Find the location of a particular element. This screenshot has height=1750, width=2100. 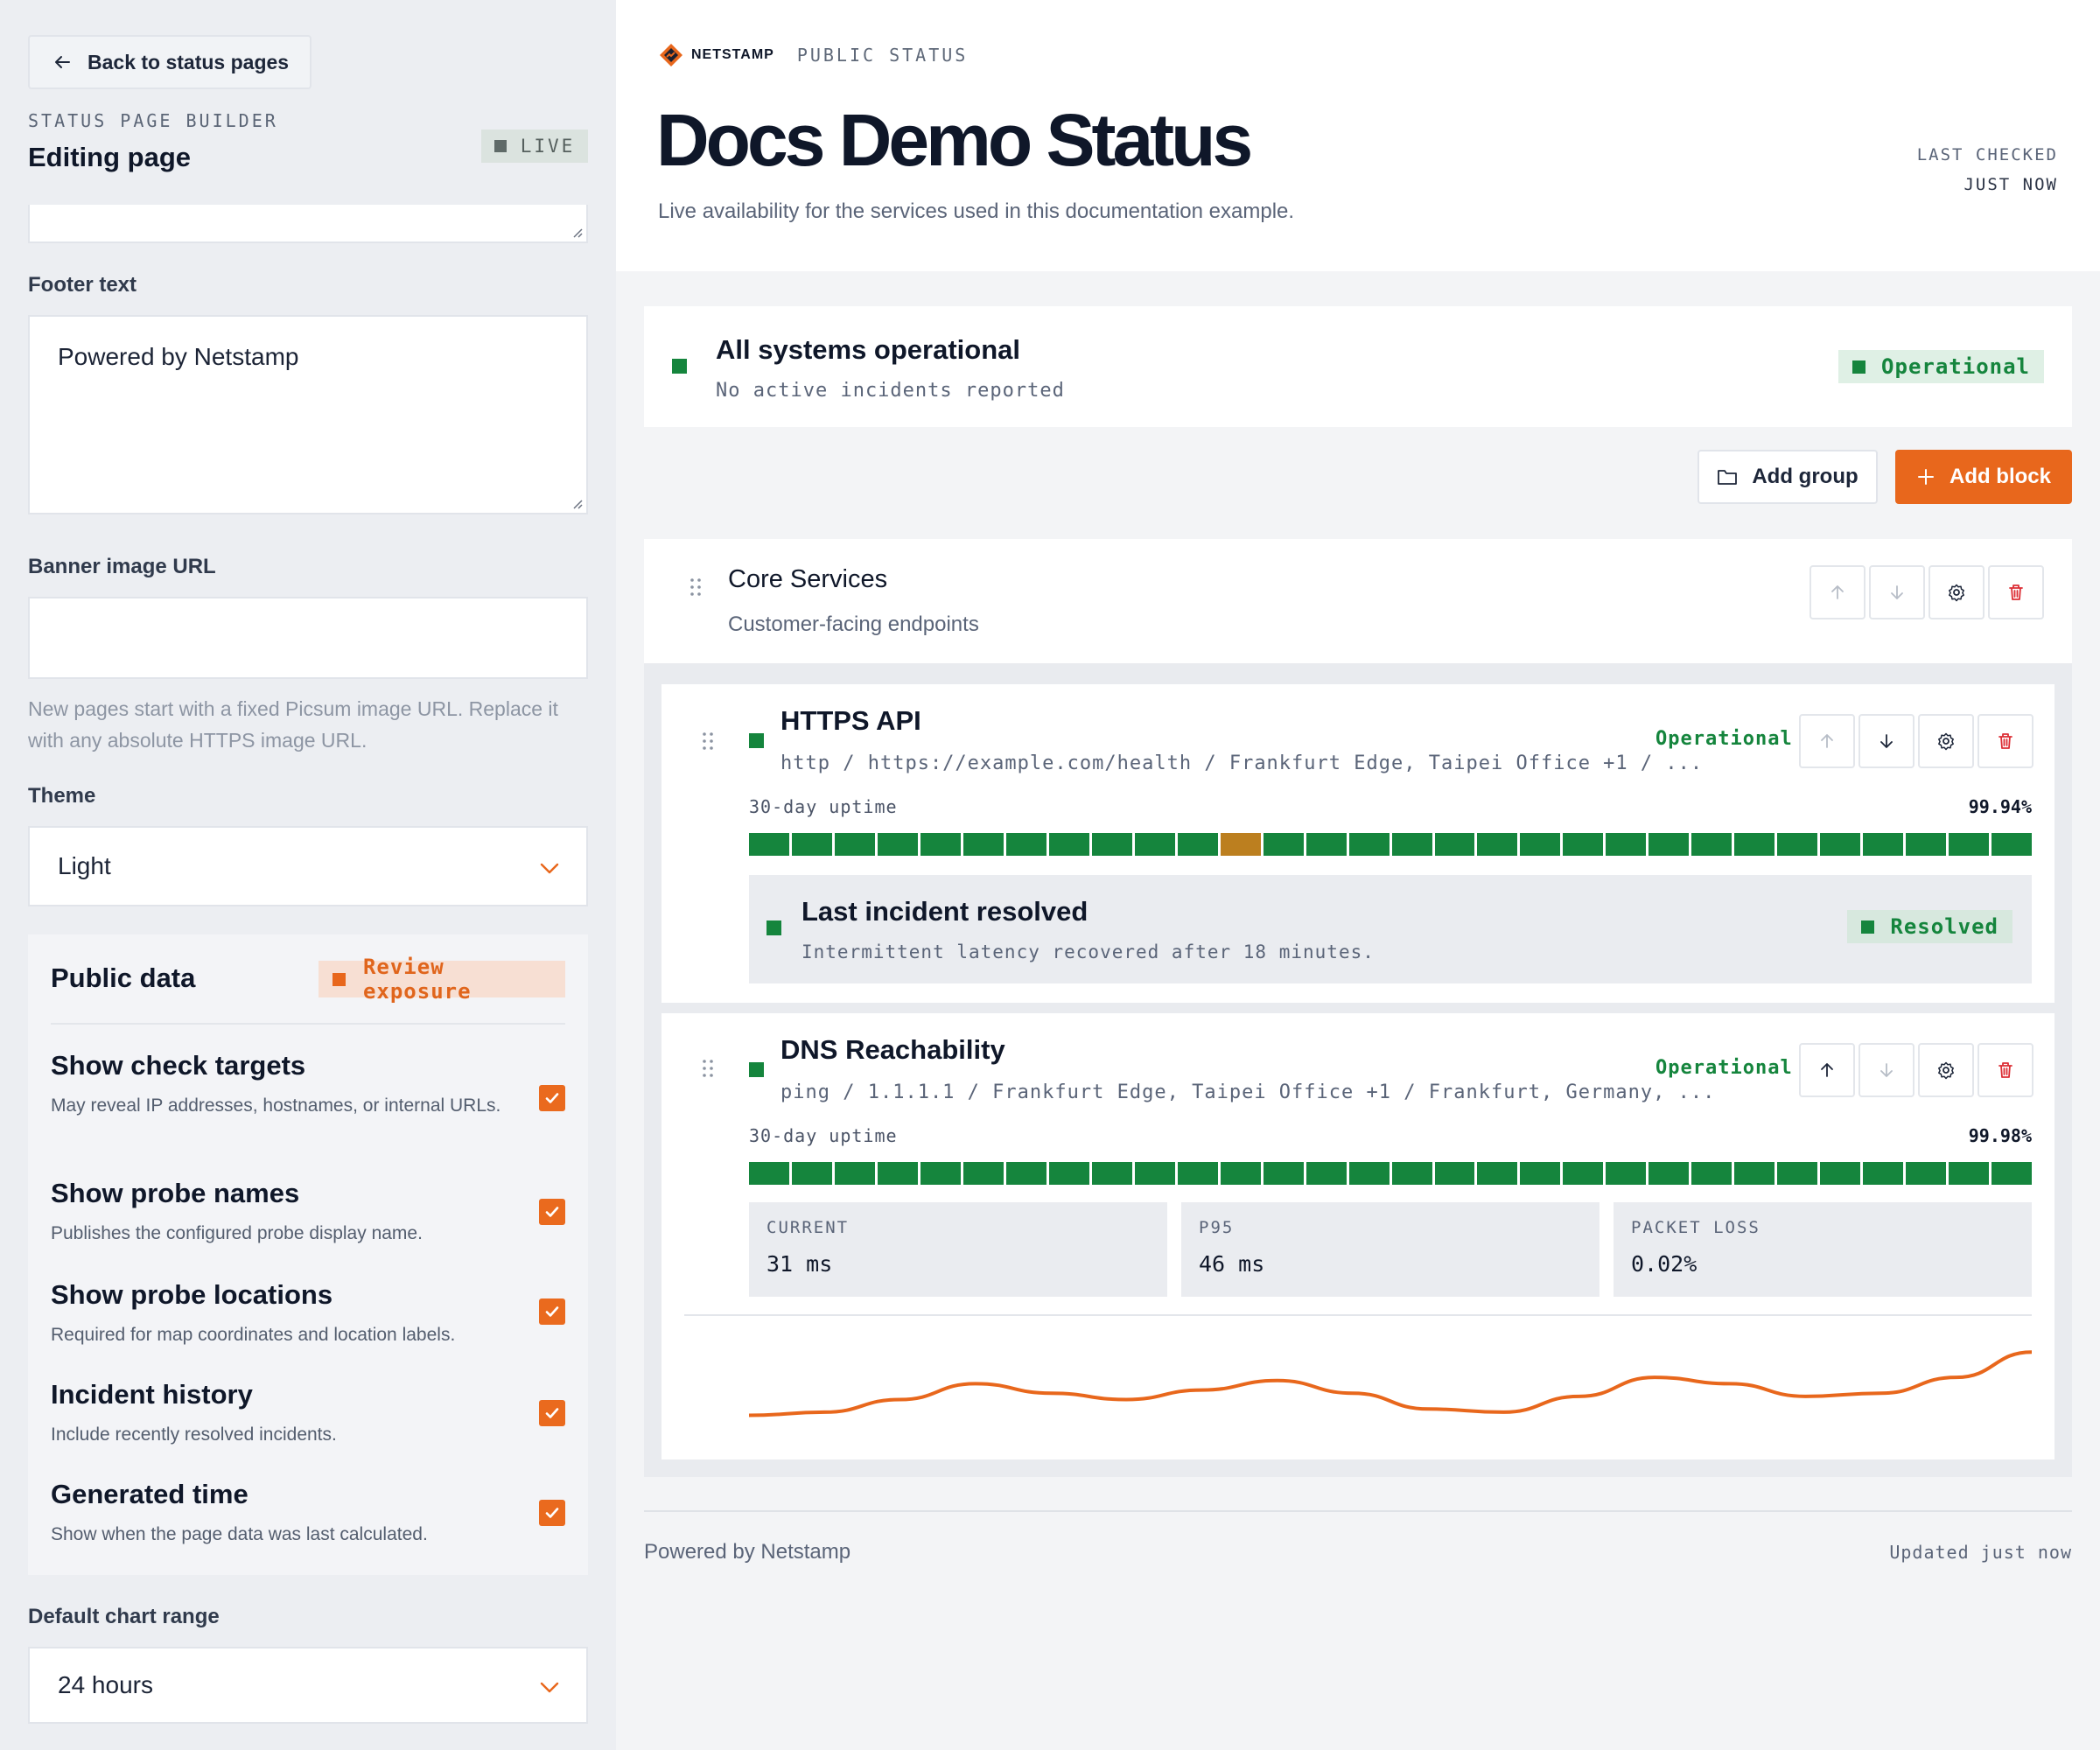

arrow-down-icon is located at coordinates (1897, 592).